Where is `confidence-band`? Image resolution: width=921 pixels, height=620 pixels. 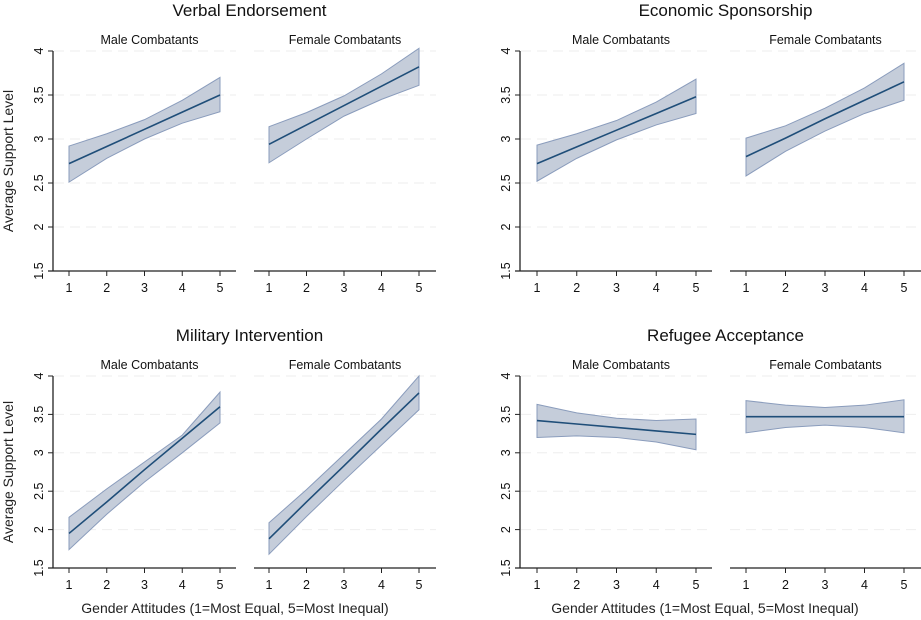
confidence-band is located at coordinates (144, 470).